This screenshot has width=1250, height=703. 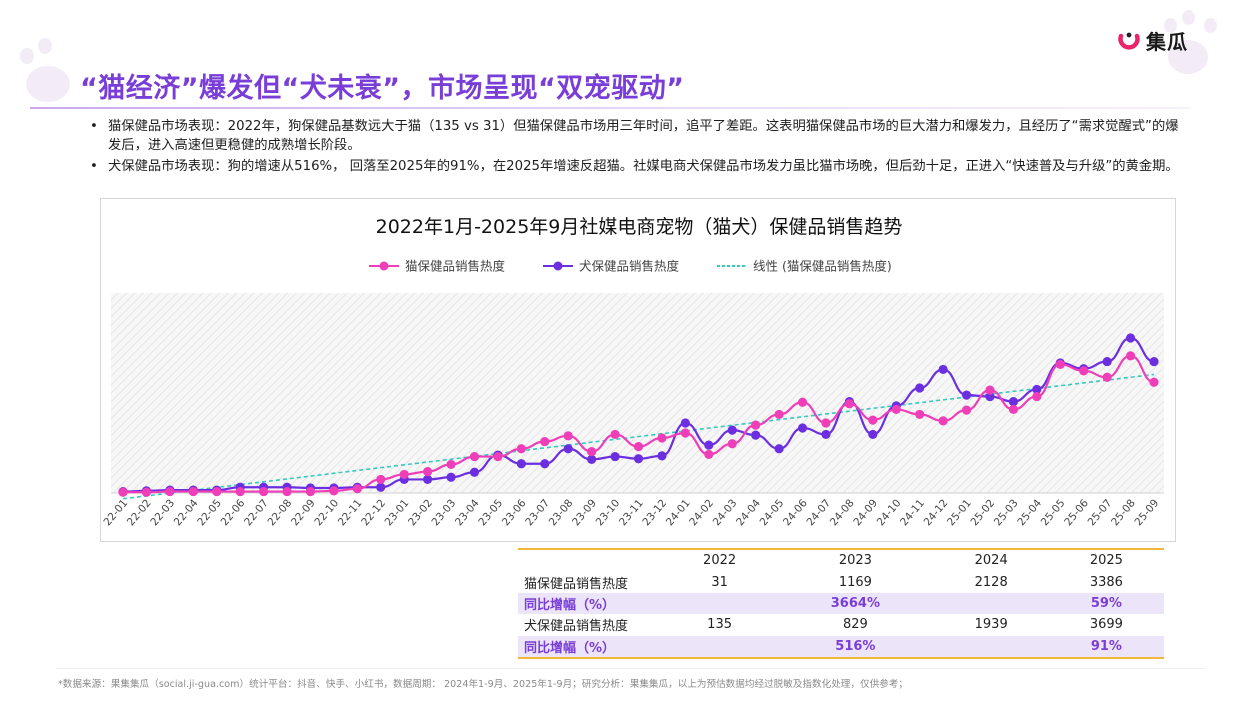 I want to click on legend-swatch-marker, so click(x=558, y=266).